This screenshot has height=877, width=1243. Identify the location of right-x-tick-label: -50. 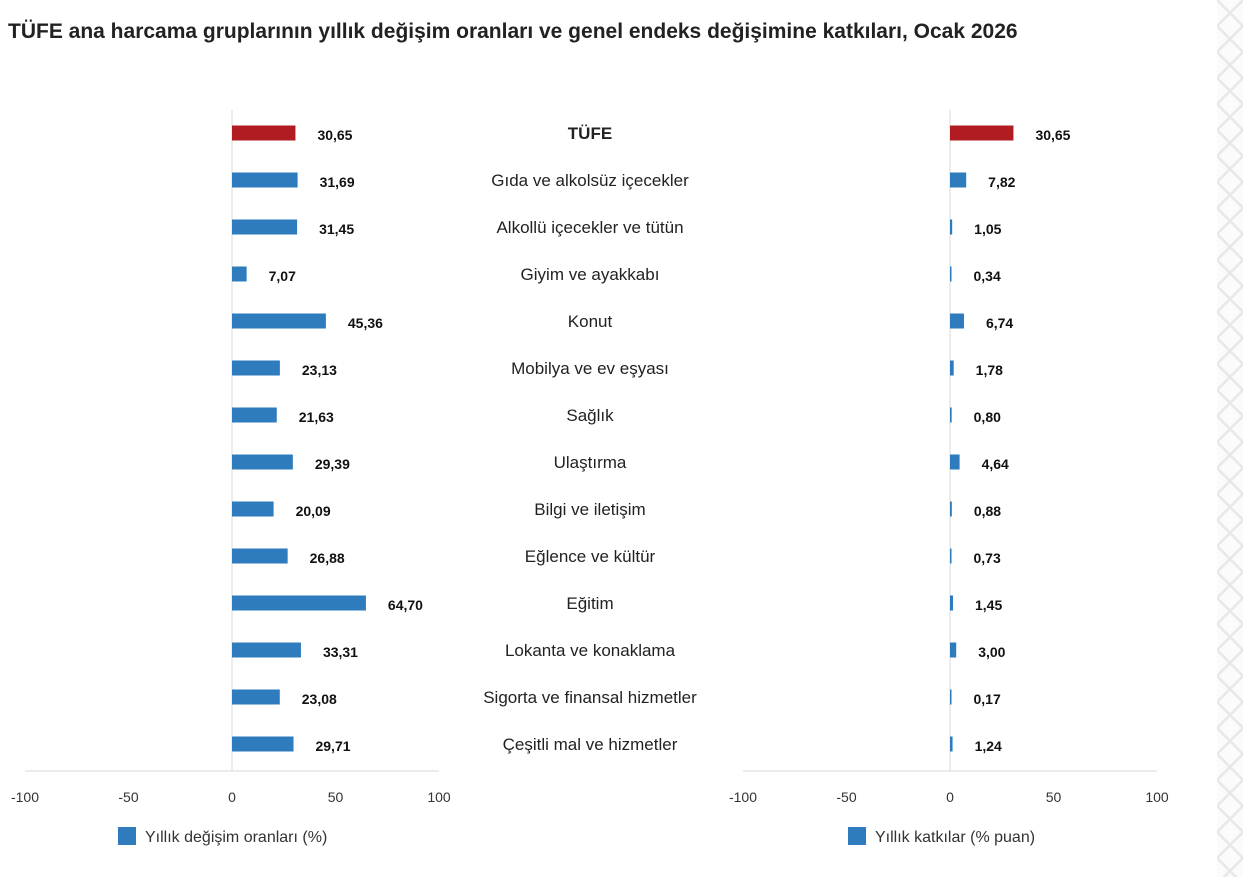
(846, 797).